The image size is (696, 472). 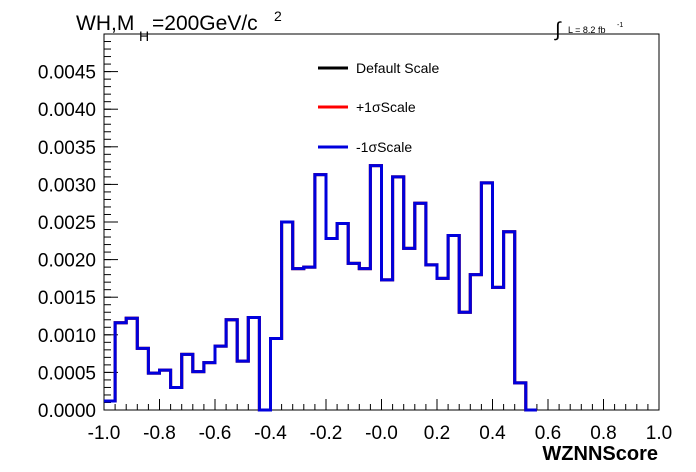 What do you see at coordinates (67, 110) in the screenshot?
I see `y-tick-label: 0.0040` at bounding box center [67, 110].